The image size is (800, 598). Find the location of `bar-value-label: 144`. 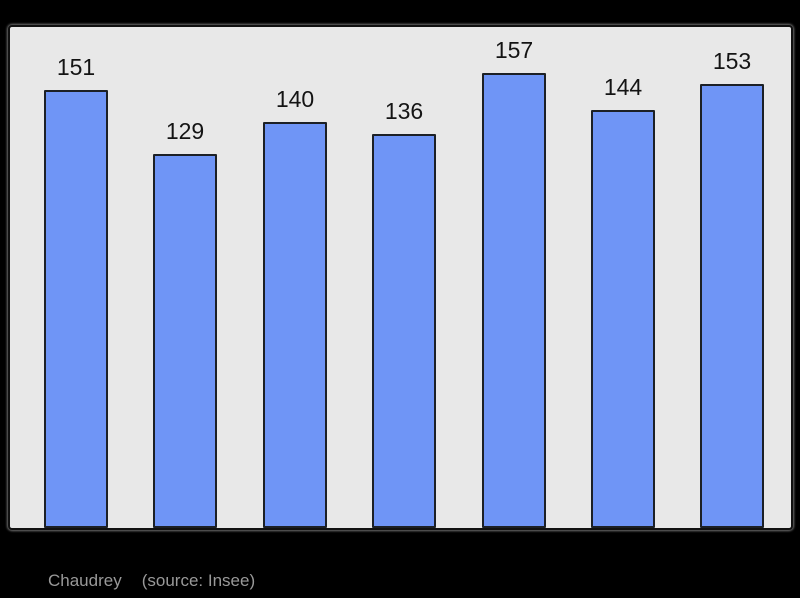

bar-value-label: 144 is located at coordinates (623, 86).